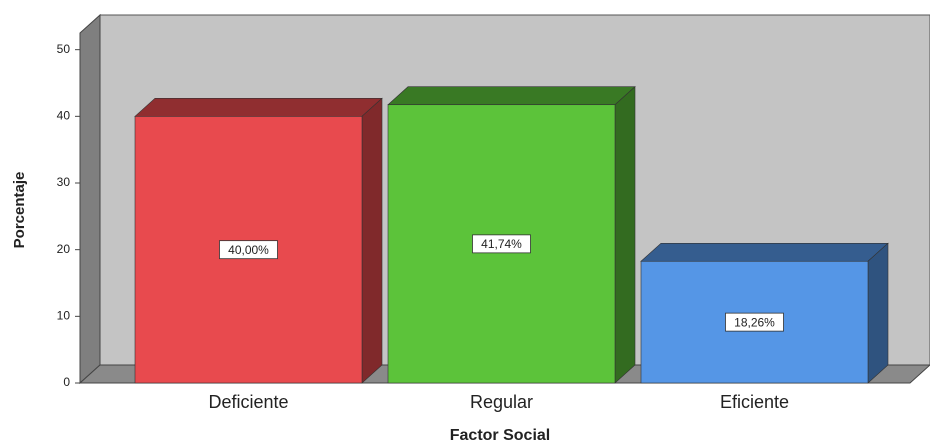  Describe the element at coordinates (66, 382) in the screenshot. I see `y-tick-label: 0` at that location.